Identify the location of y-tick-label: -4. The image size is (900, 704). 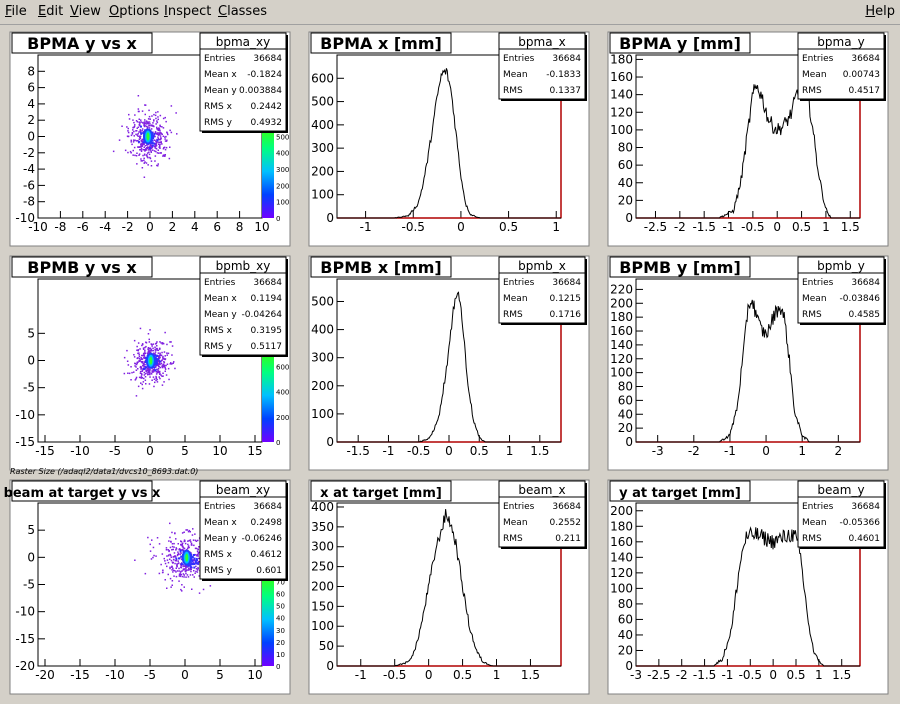
(29, 169).